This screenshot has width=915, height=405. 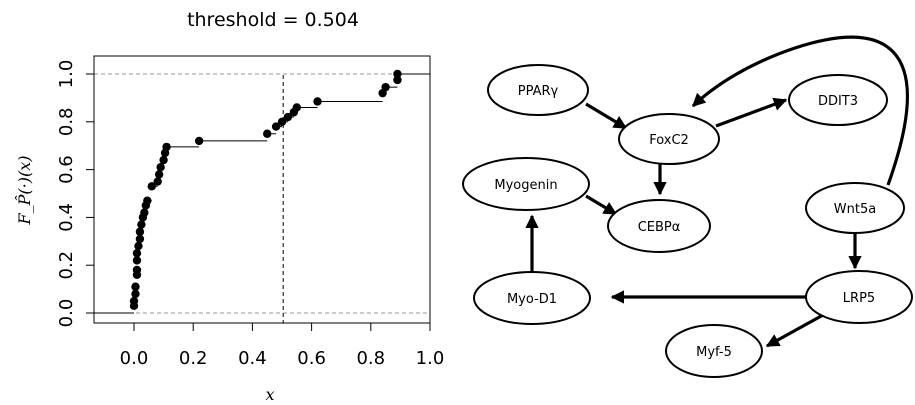 What do you see at coordinates (601, 205) in the screenshot?
I see `edge-myogenin-cebpa` at bounding box center [601, 205].